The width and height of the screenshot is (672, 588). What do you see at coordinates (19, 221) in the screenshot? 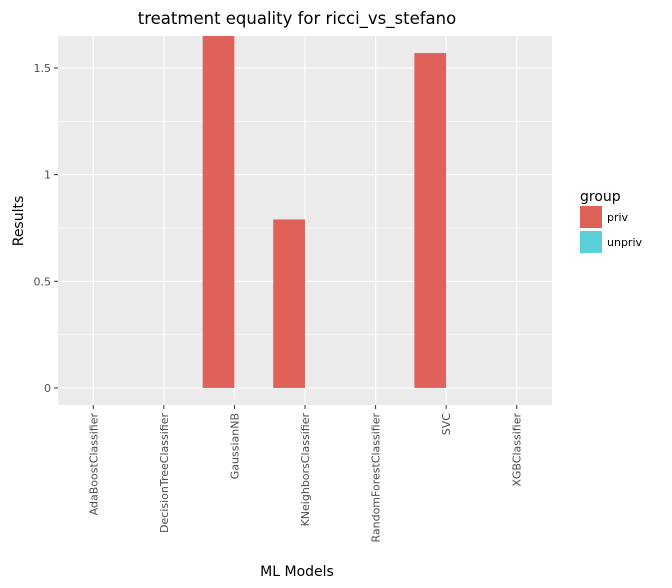
I see `y-axis-title: Results` at bounding box center [19, 221].